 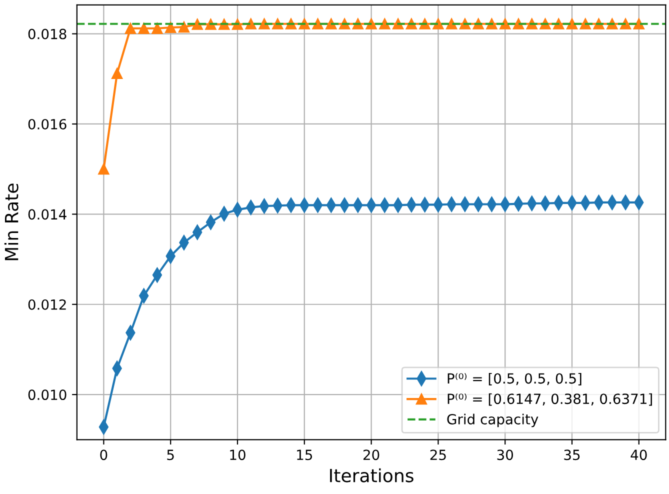 What do you see at coordinates (638, 455) in the screenshot?
I see `x-tick-label: 40` at bounding box center [638, 455].